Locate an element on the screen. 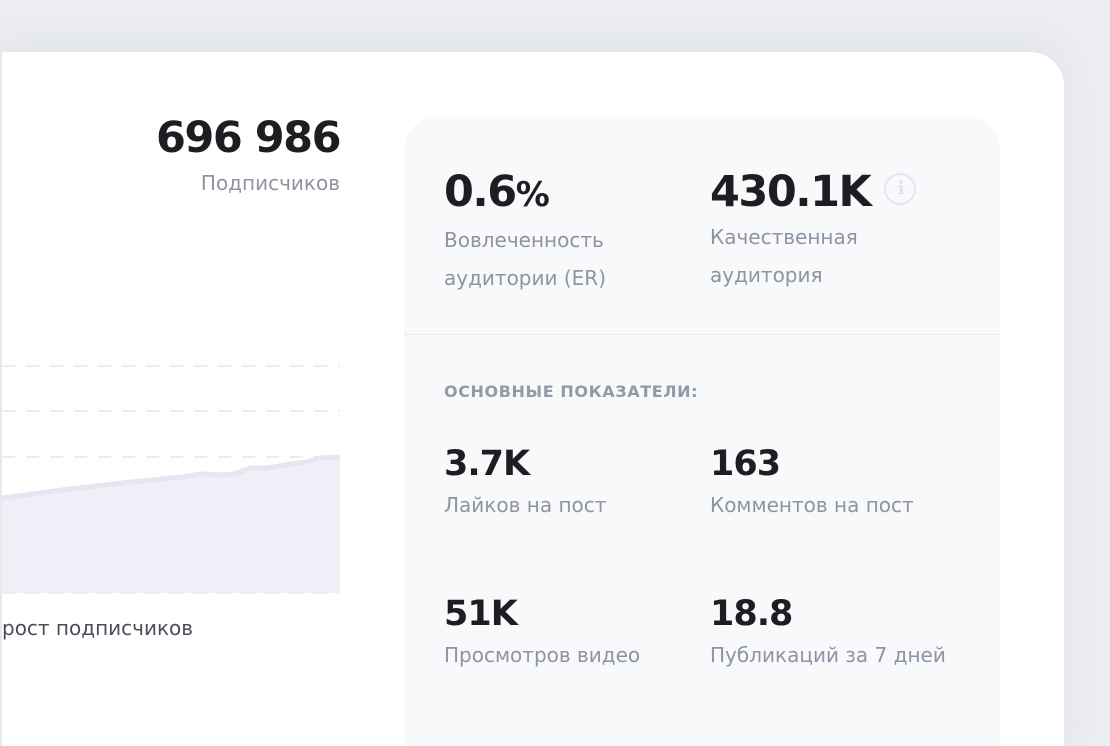  quality-audience-label-line2: аудитория is located at coordinates (766, 275).